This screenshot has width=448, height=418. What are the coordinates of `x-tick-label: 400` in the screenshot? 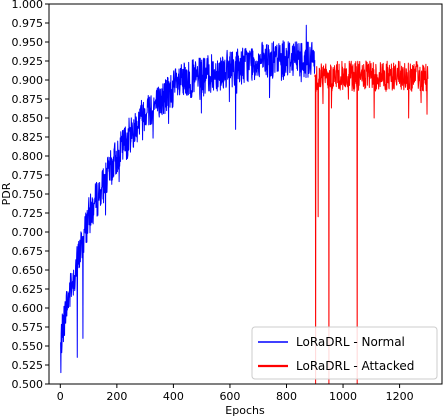 It's located at (173, 396).